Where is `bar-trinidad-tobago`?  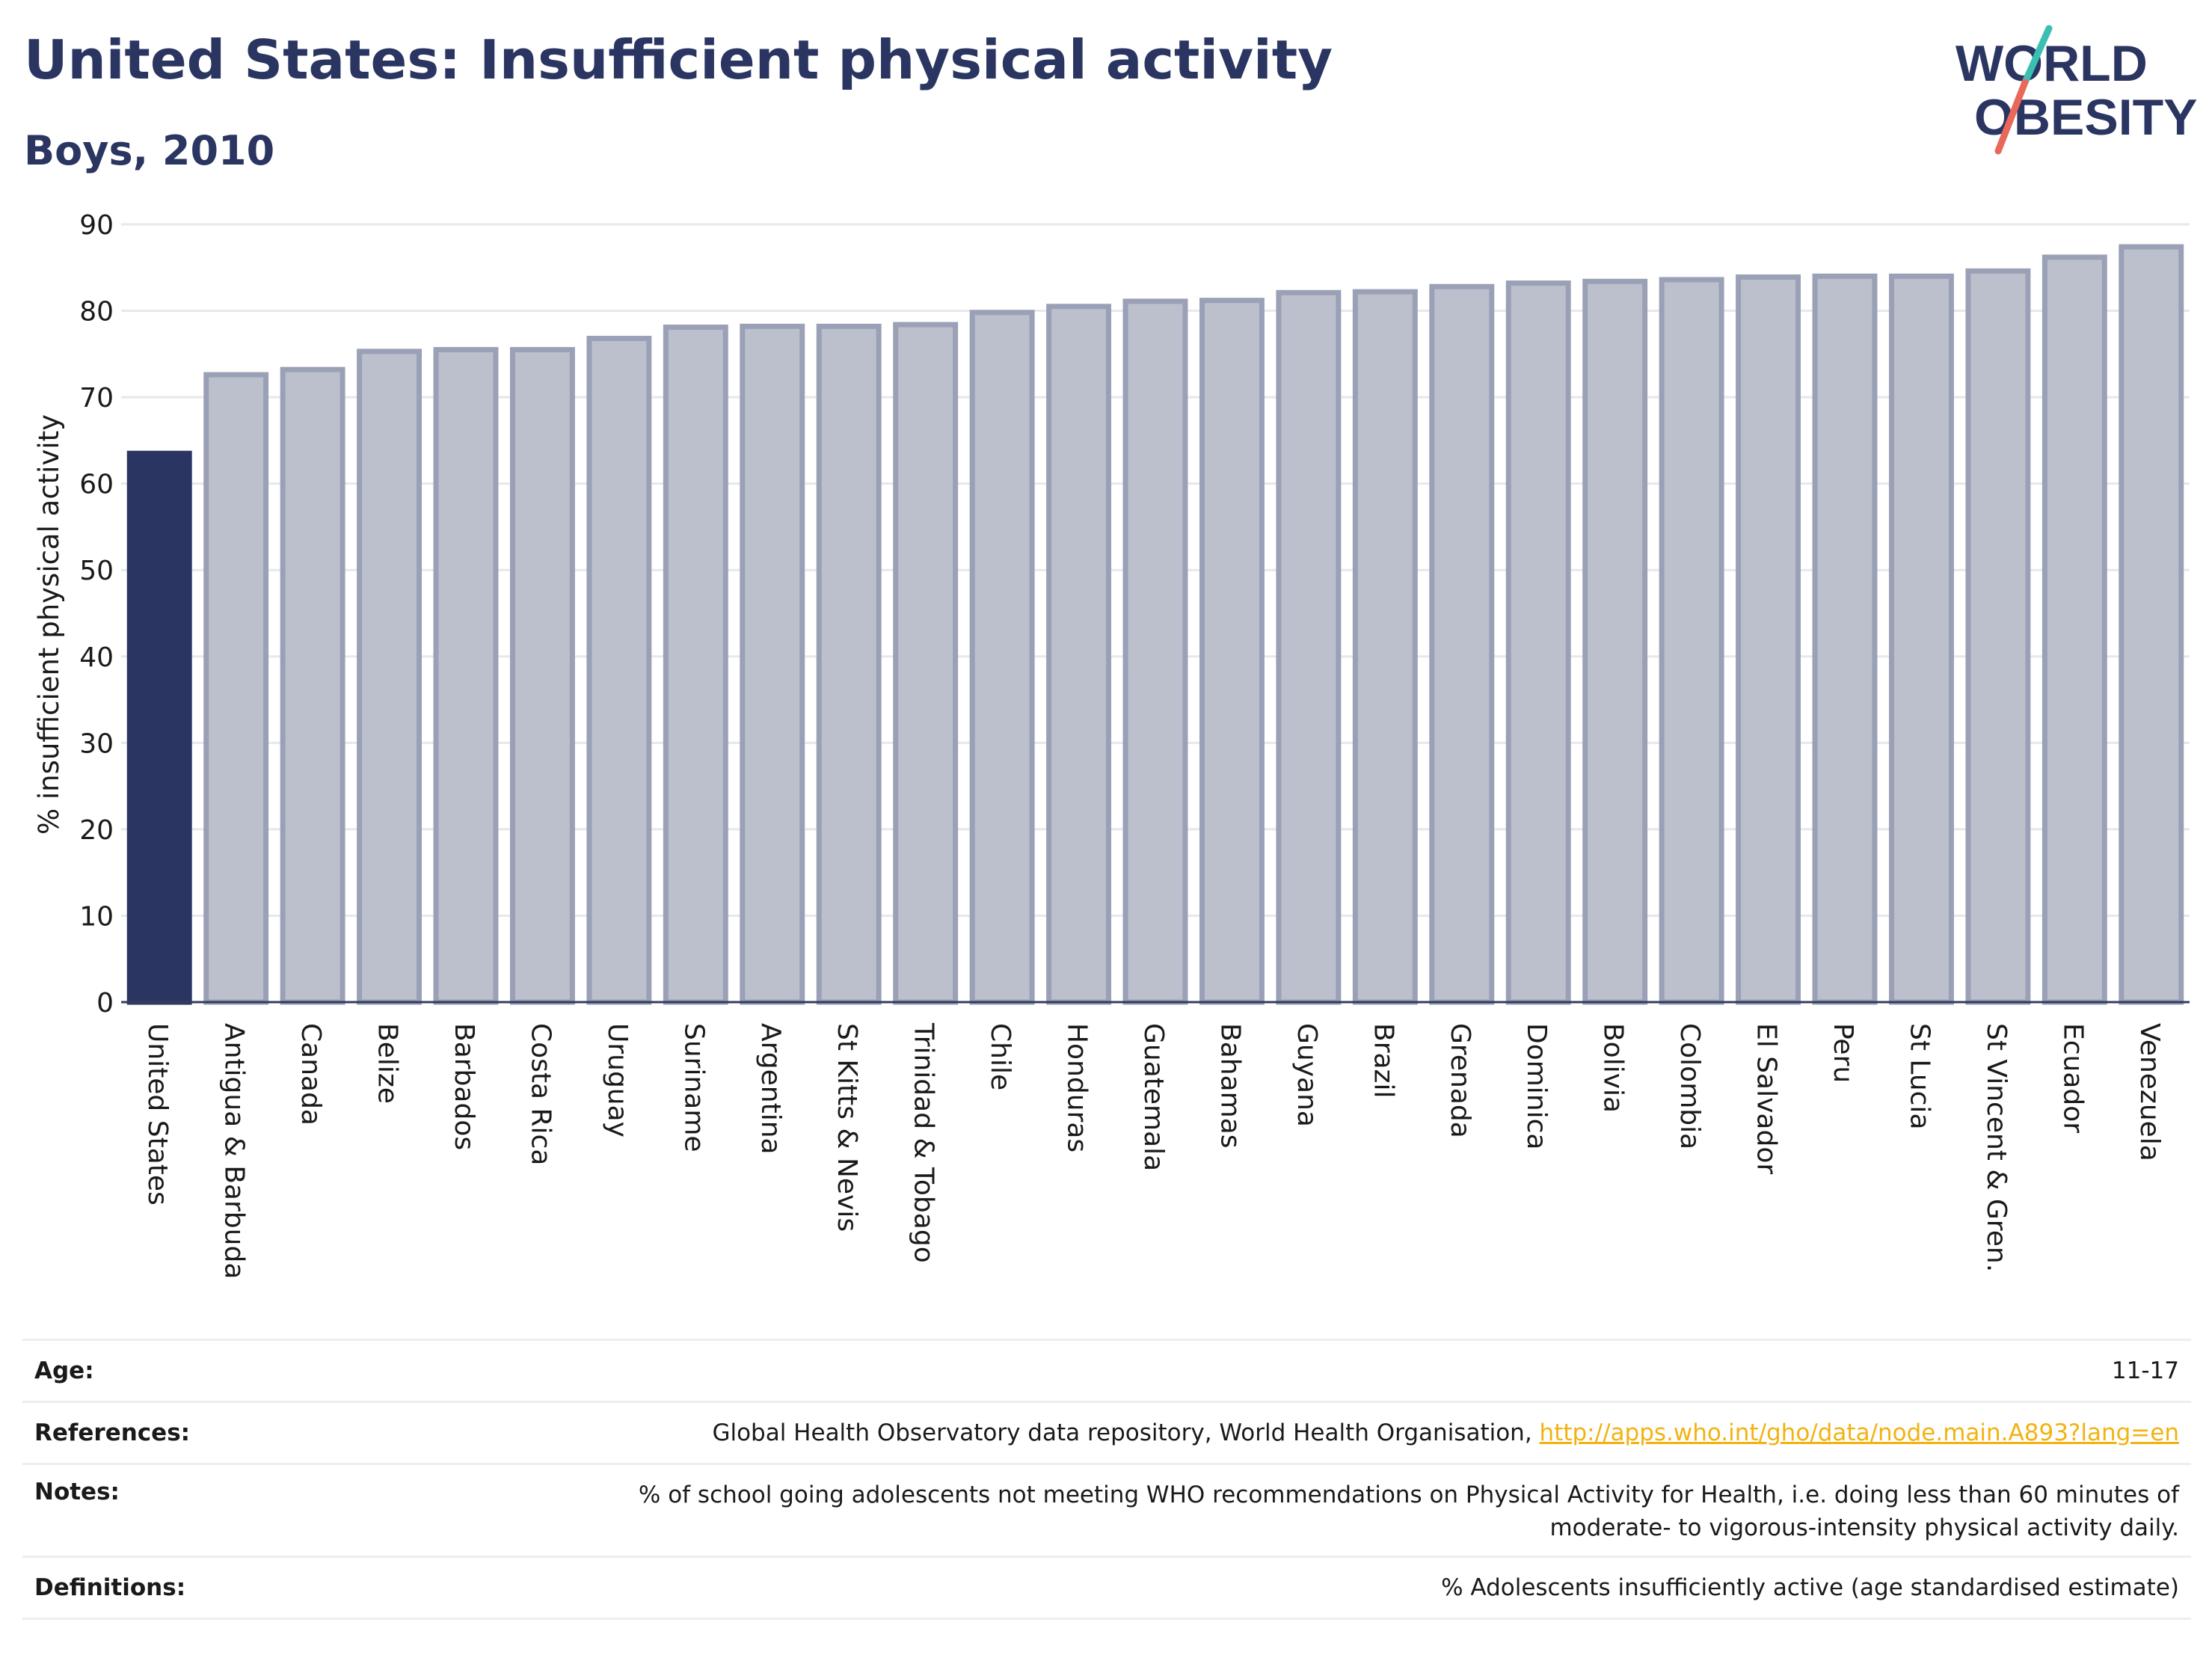 bar-trinidad-tobago is located at coordinates (926, 663).